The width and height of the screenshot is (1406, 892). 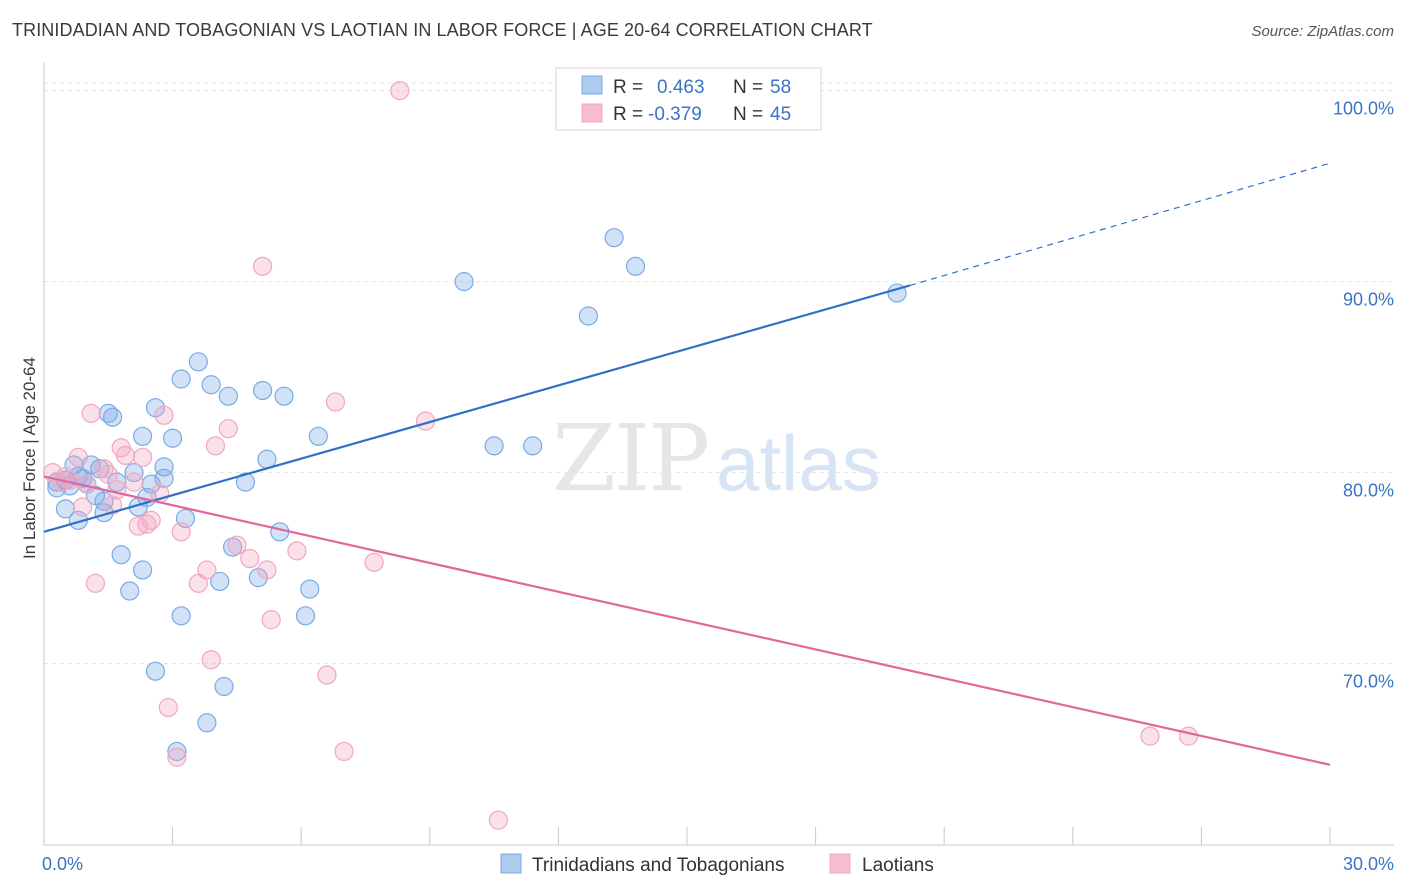 What do you see at coordinates (898, 865) in the screenshot?
I see `bottom-legend-label-laotian: Laotians` at bounding box center [898, 865].